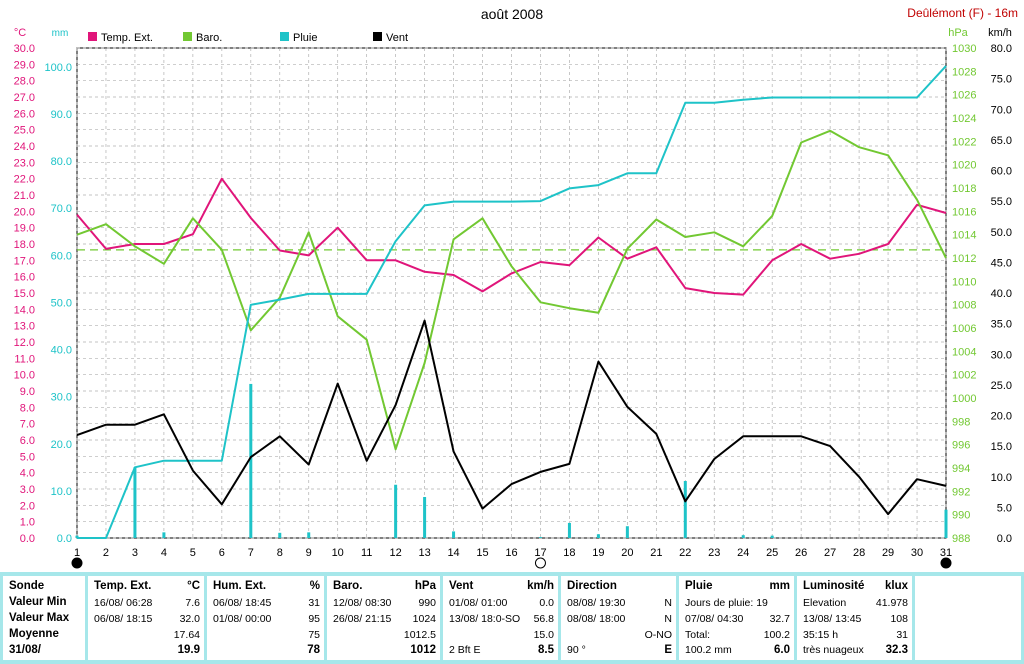 The image size is (1024, 664). What do you see at coordinates (891, 603) in the screenshot?
I see `luminosity-elevation-value: 41.978` at bounding box center [891, 603].